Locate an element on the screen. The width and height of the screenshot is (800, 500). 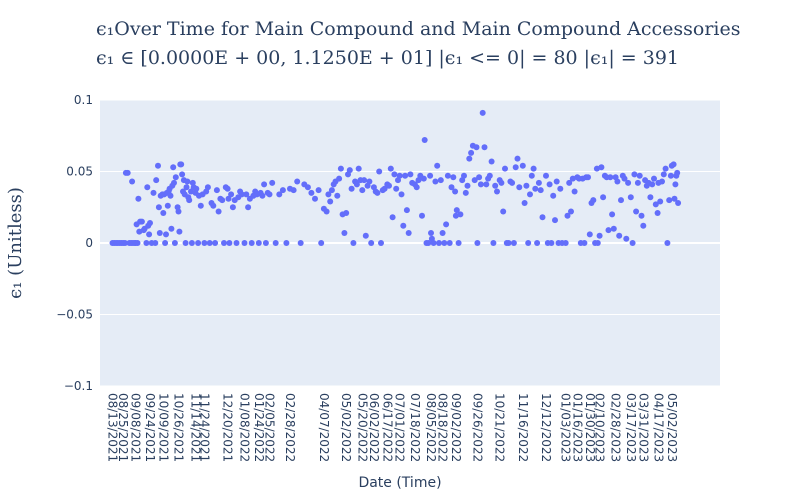
x-tick-label: 04/07/2022 is located at coordinates (324, 427).